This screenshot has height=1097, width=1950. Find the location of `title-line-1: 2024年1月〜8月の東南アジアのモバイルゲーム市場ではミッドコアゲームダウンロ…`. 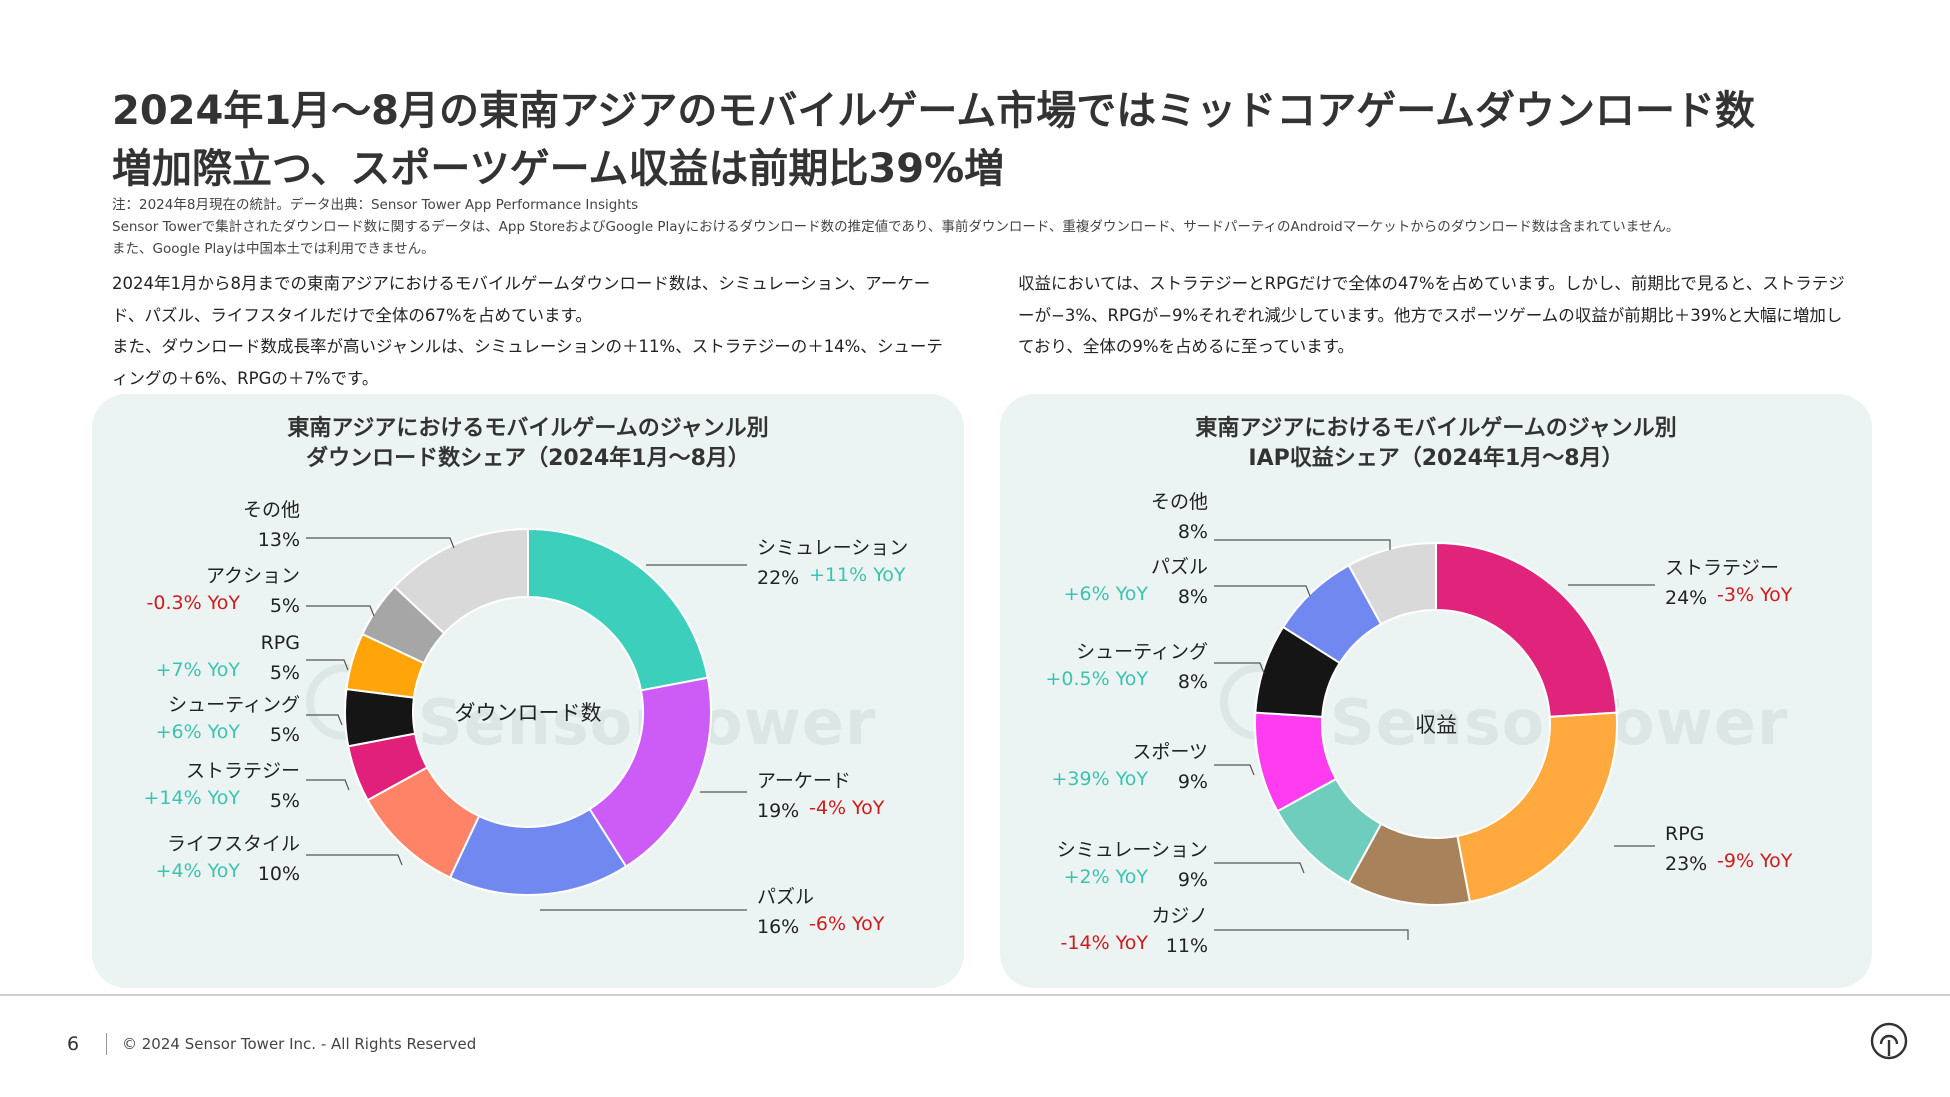

title-line-1: 2024年1月〜8月の東南アジアのモバイルゲーム市場ではミッドコアゲームダウンロ… is located at coordinates (933, 111).